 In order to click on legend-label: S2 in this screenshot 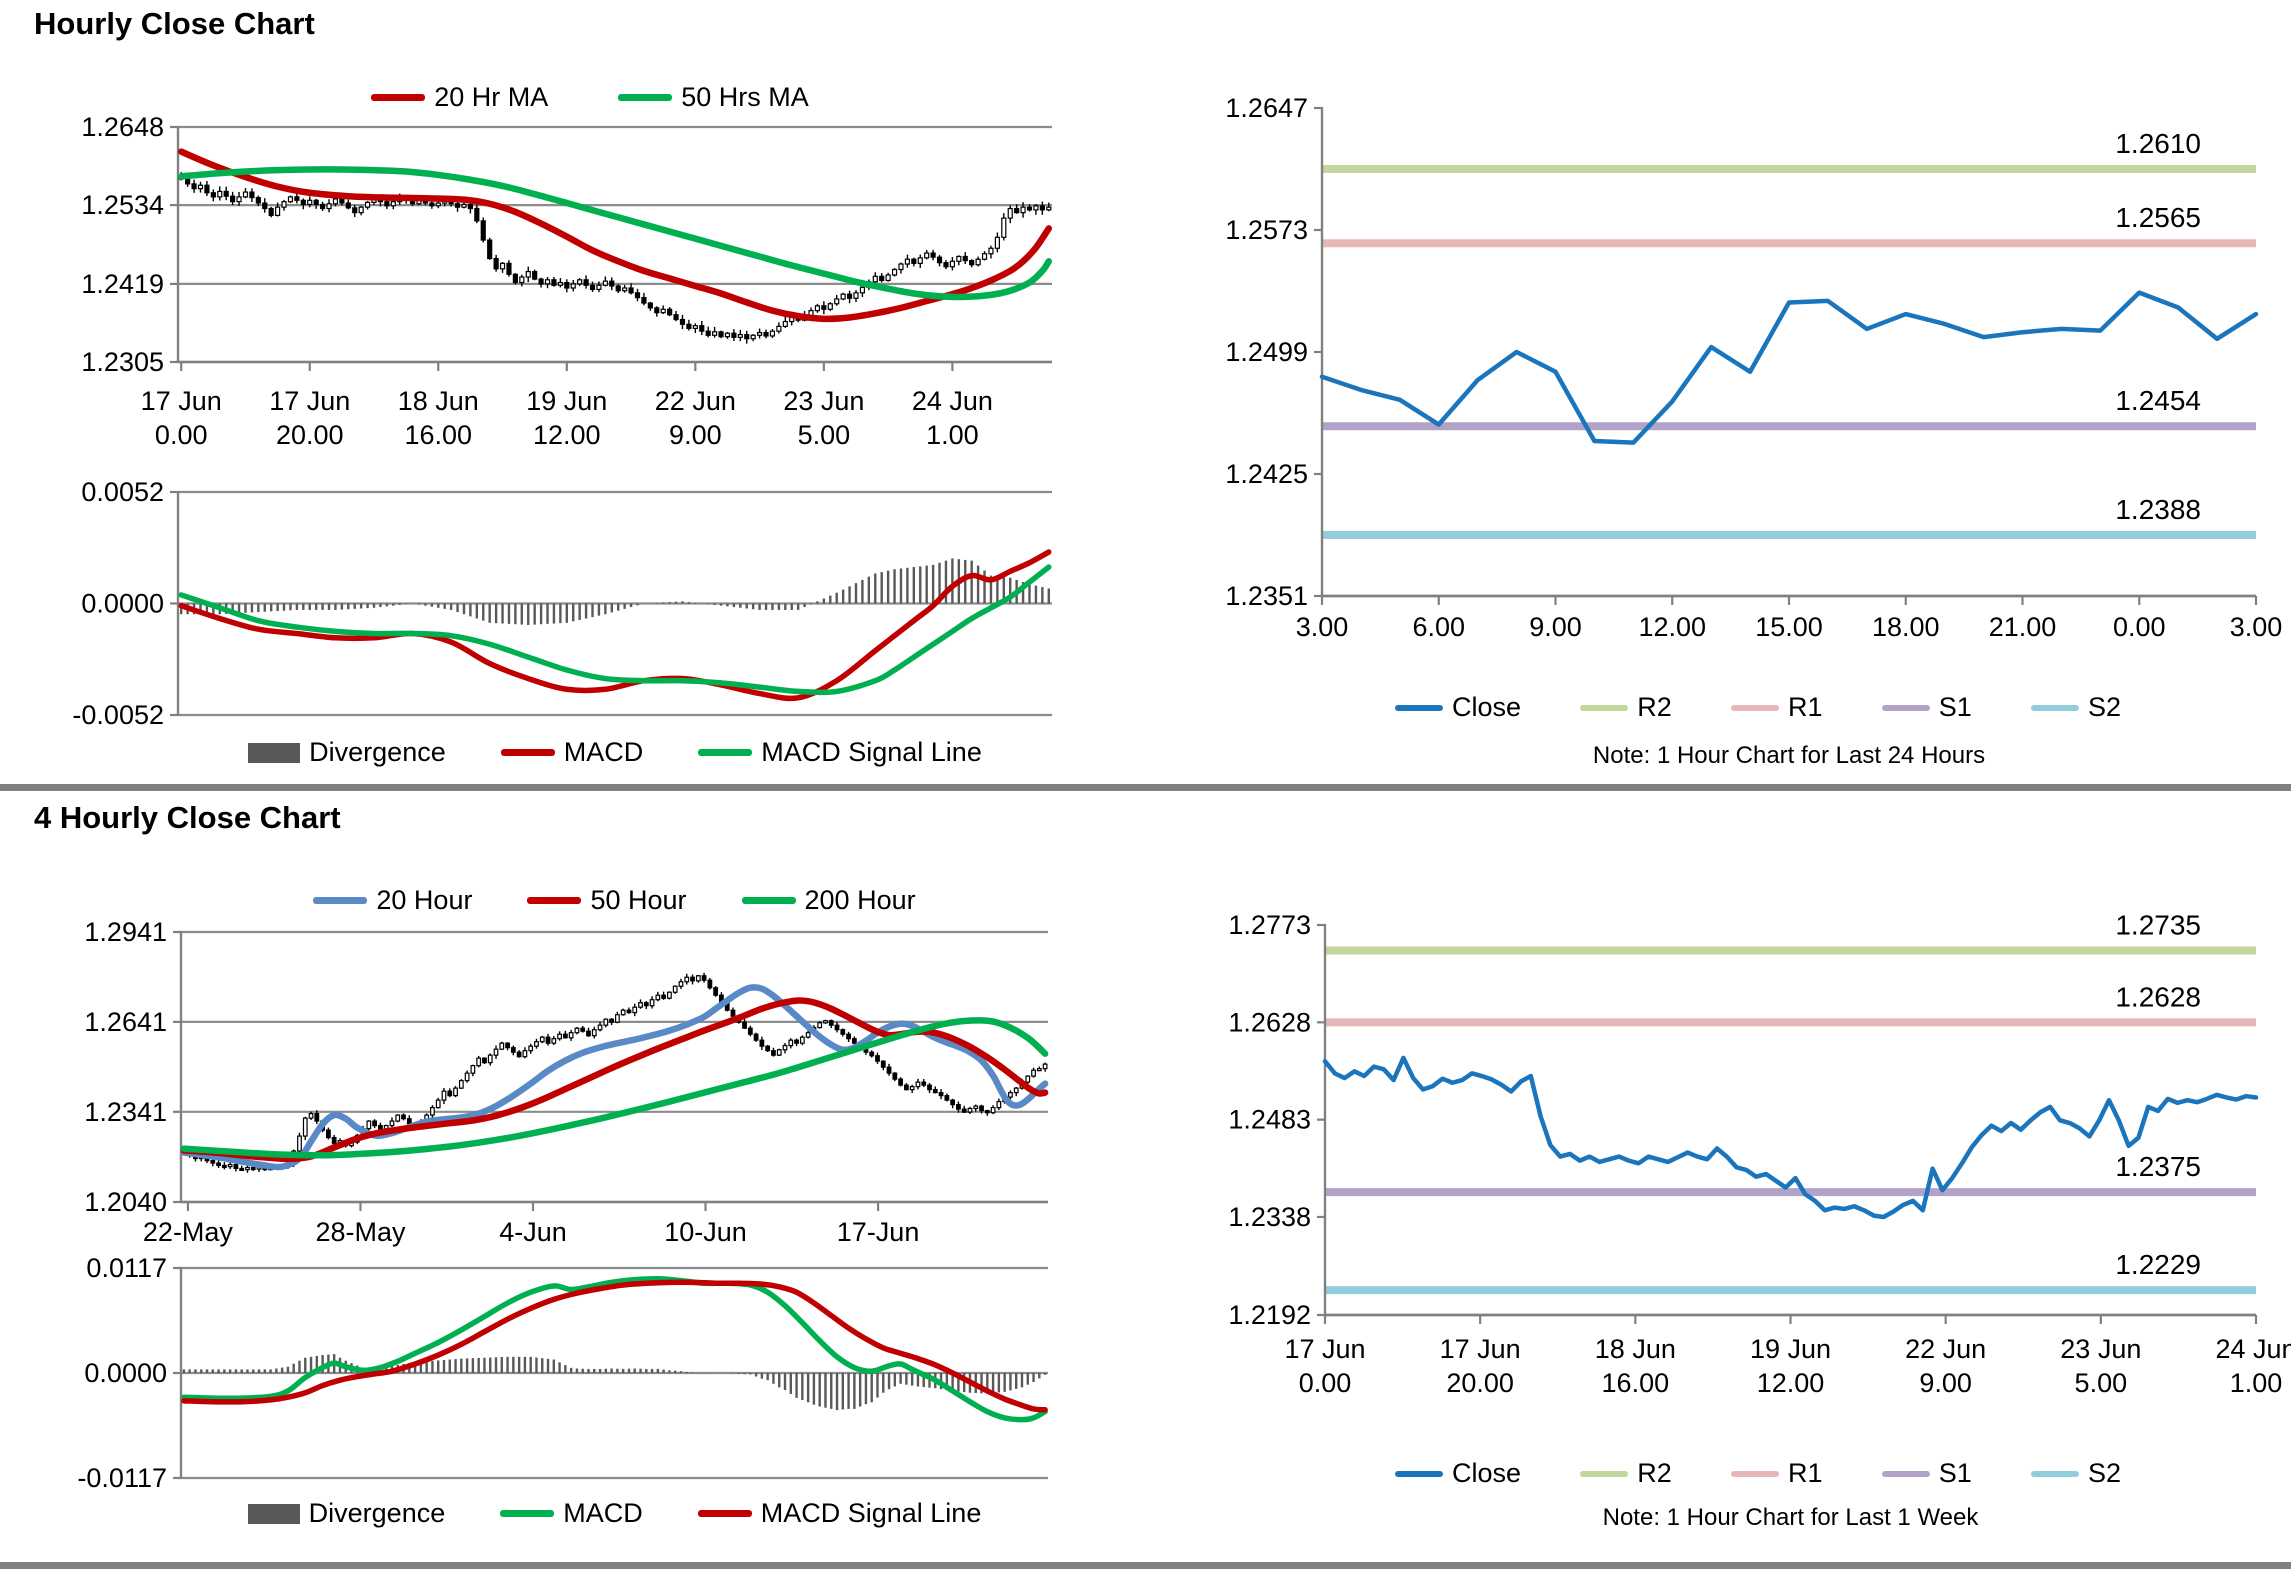, I will do `click(2104, 707)`.